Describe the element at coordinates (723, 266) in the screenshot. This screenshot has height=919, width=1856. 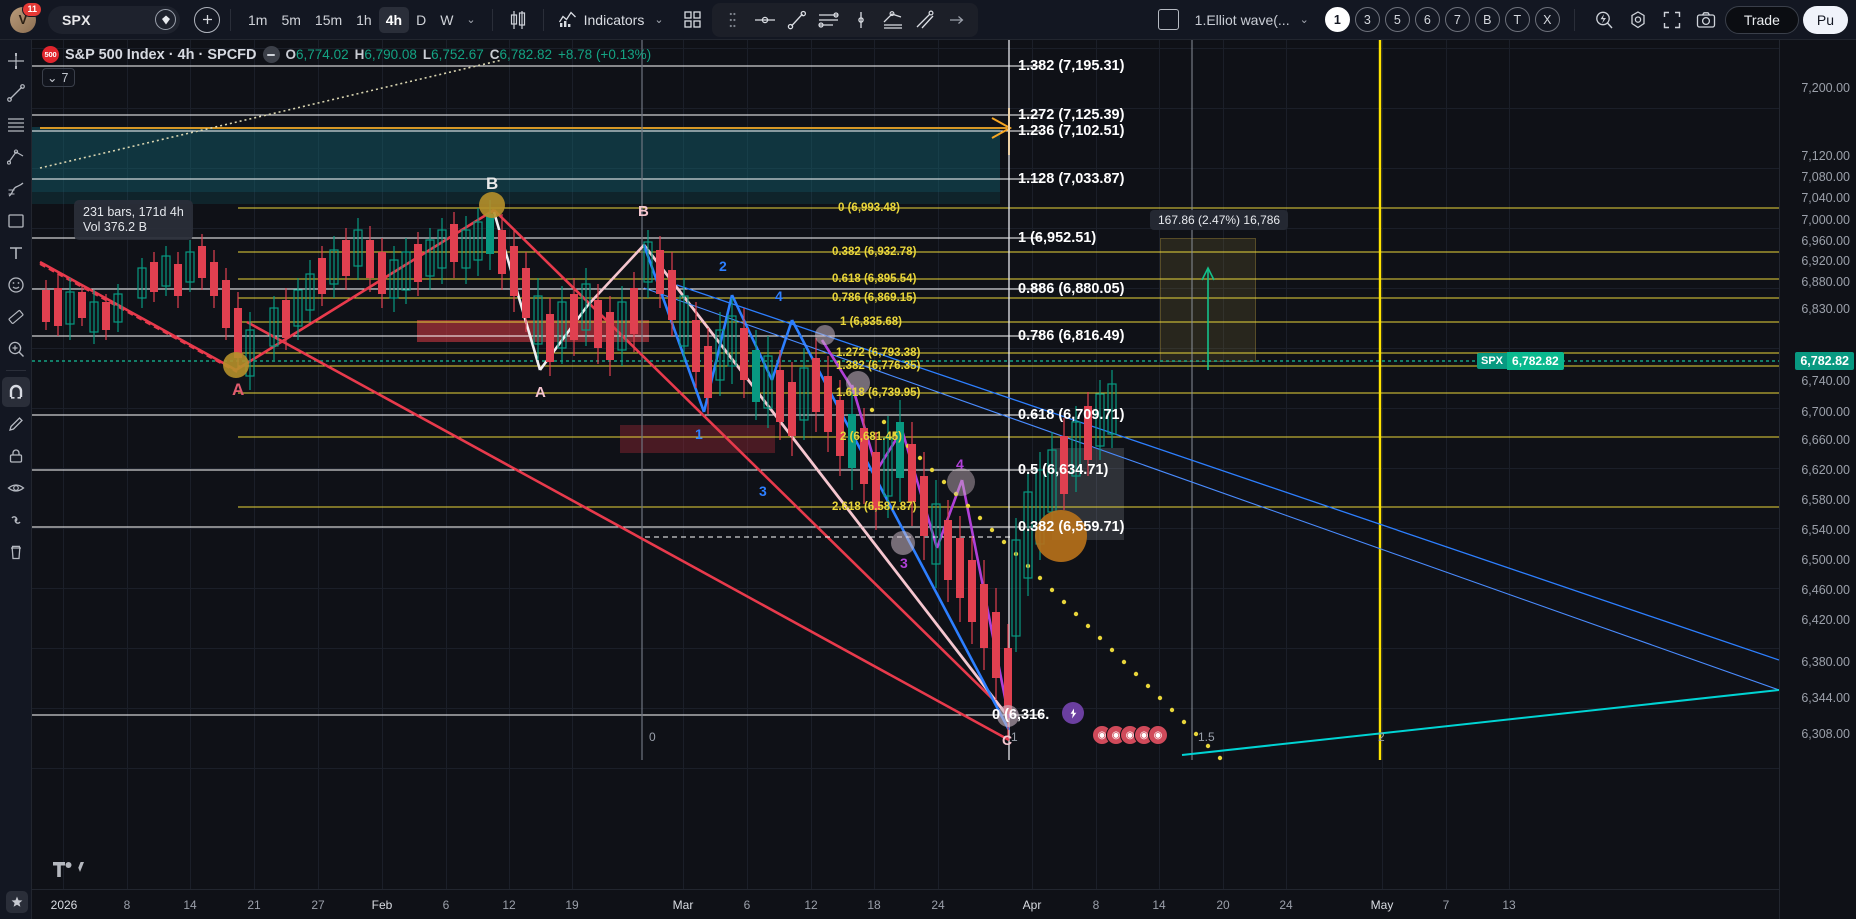
I see `wave-label-2: 2` at that location.